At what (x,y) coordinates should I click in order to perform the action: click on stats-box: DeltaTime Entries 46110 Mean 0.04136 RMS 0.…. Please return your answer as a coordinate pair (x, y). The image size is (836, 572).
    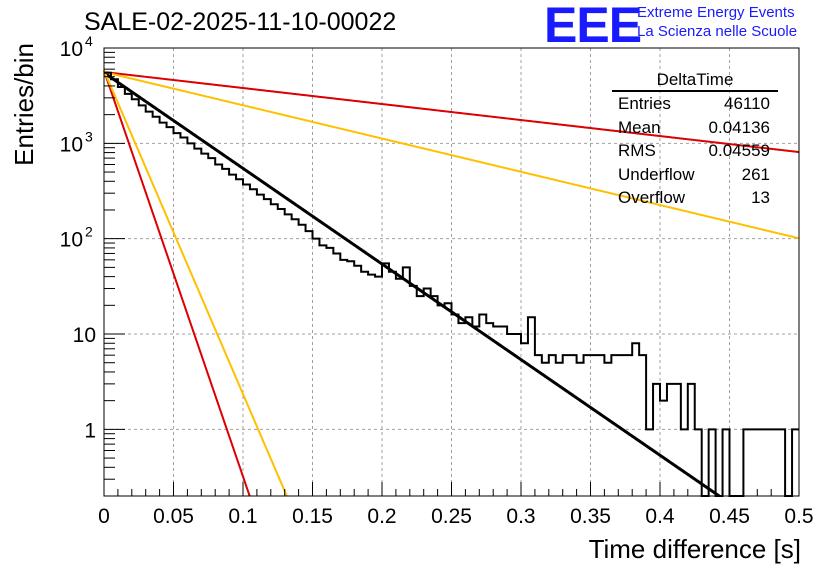
    Looking at the image, I should click on (695, 140).